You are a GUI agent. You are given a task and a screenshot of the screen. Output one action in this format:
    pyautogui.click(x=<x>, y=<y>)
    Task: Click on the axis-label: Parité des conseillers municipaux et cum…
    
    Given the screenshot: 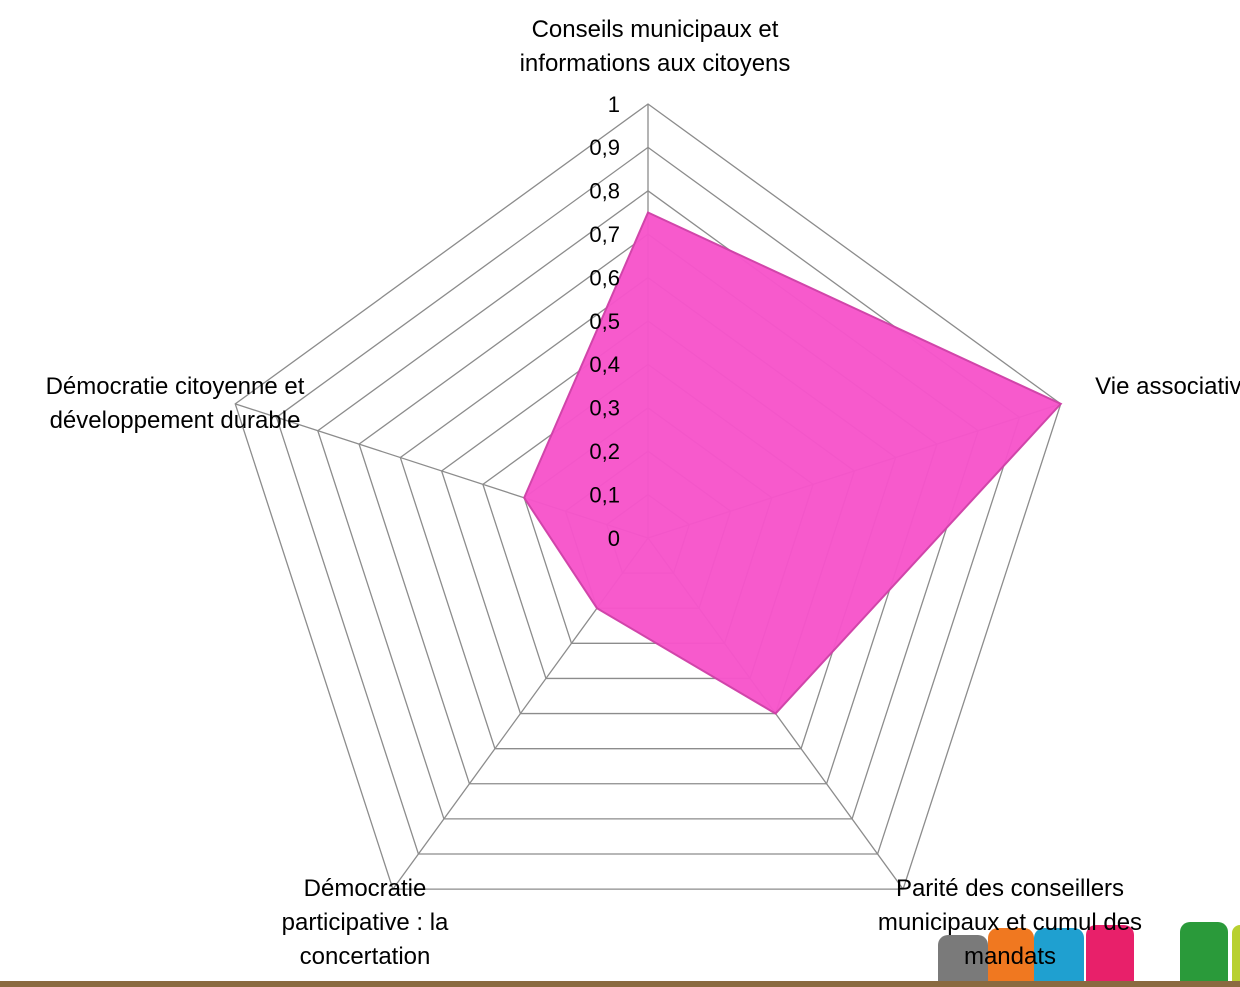 What is the action you would take?
    pyautogui.click(x=1010, y=922)
    